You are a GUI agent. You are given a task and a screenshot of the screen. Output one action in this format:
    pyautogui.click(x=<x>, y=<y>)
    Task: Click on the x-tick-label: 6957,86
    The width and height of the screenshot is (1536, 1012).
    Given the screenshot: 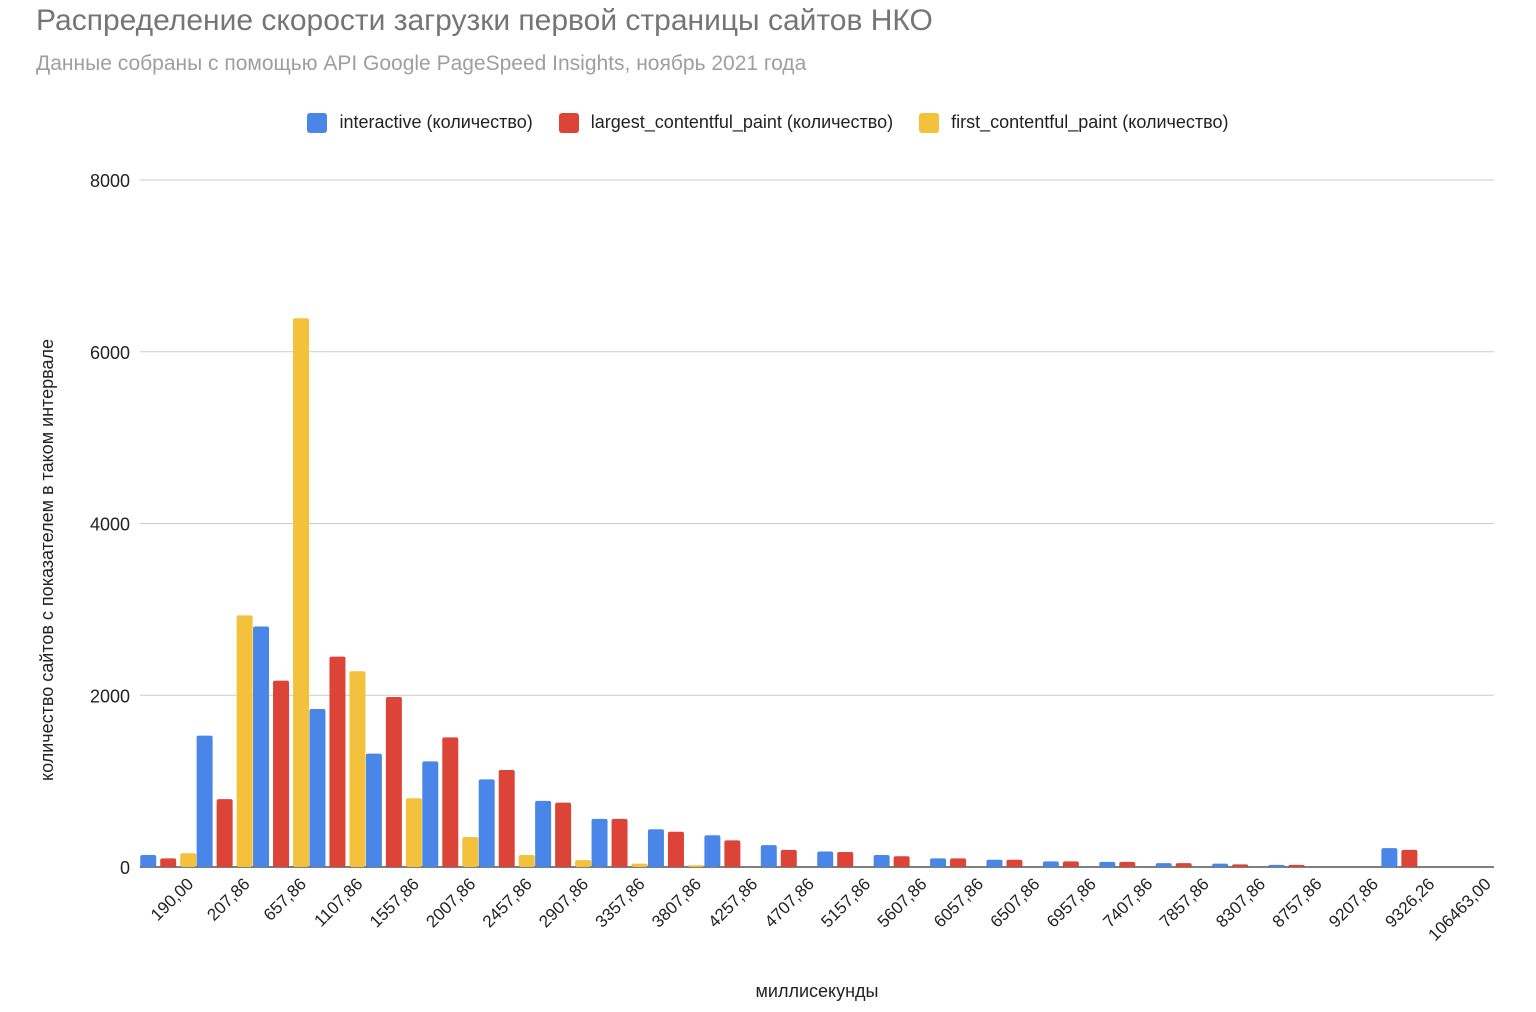 What is the action you would take?
    pyautogui.click(x=1071, y=902)
    